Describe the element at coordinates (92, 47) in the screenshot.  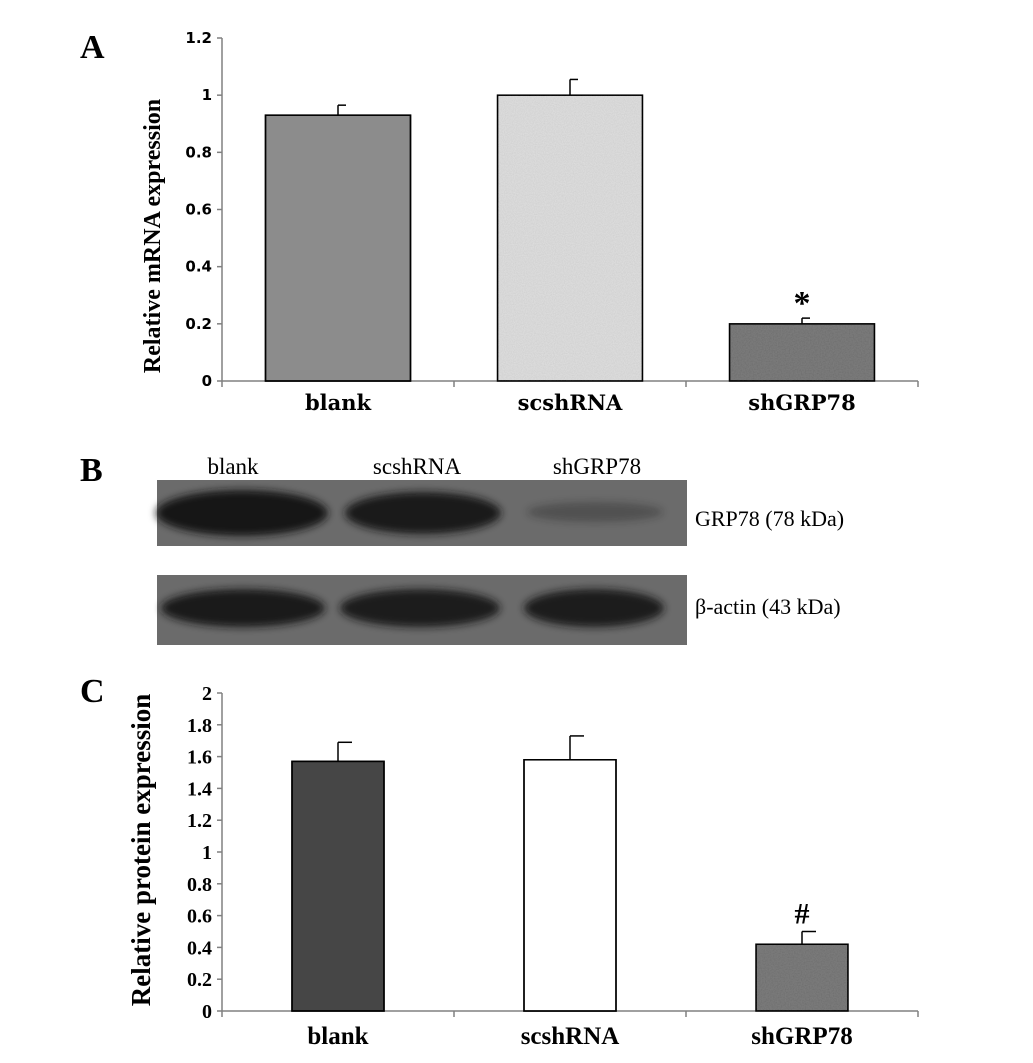
I see `panel-letter-a: A` at that location.